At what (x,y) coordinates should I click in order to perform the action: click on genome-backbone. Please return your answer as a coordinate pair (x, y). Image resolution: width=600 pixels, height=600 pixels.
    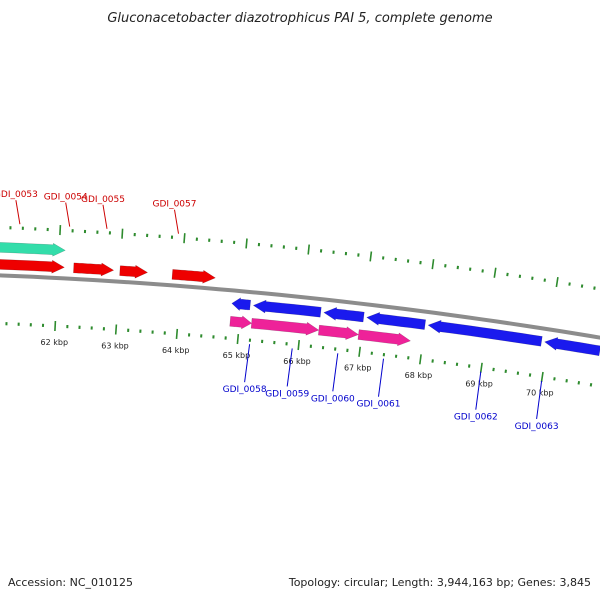
    Looking at the image, I should click on (300, 306).